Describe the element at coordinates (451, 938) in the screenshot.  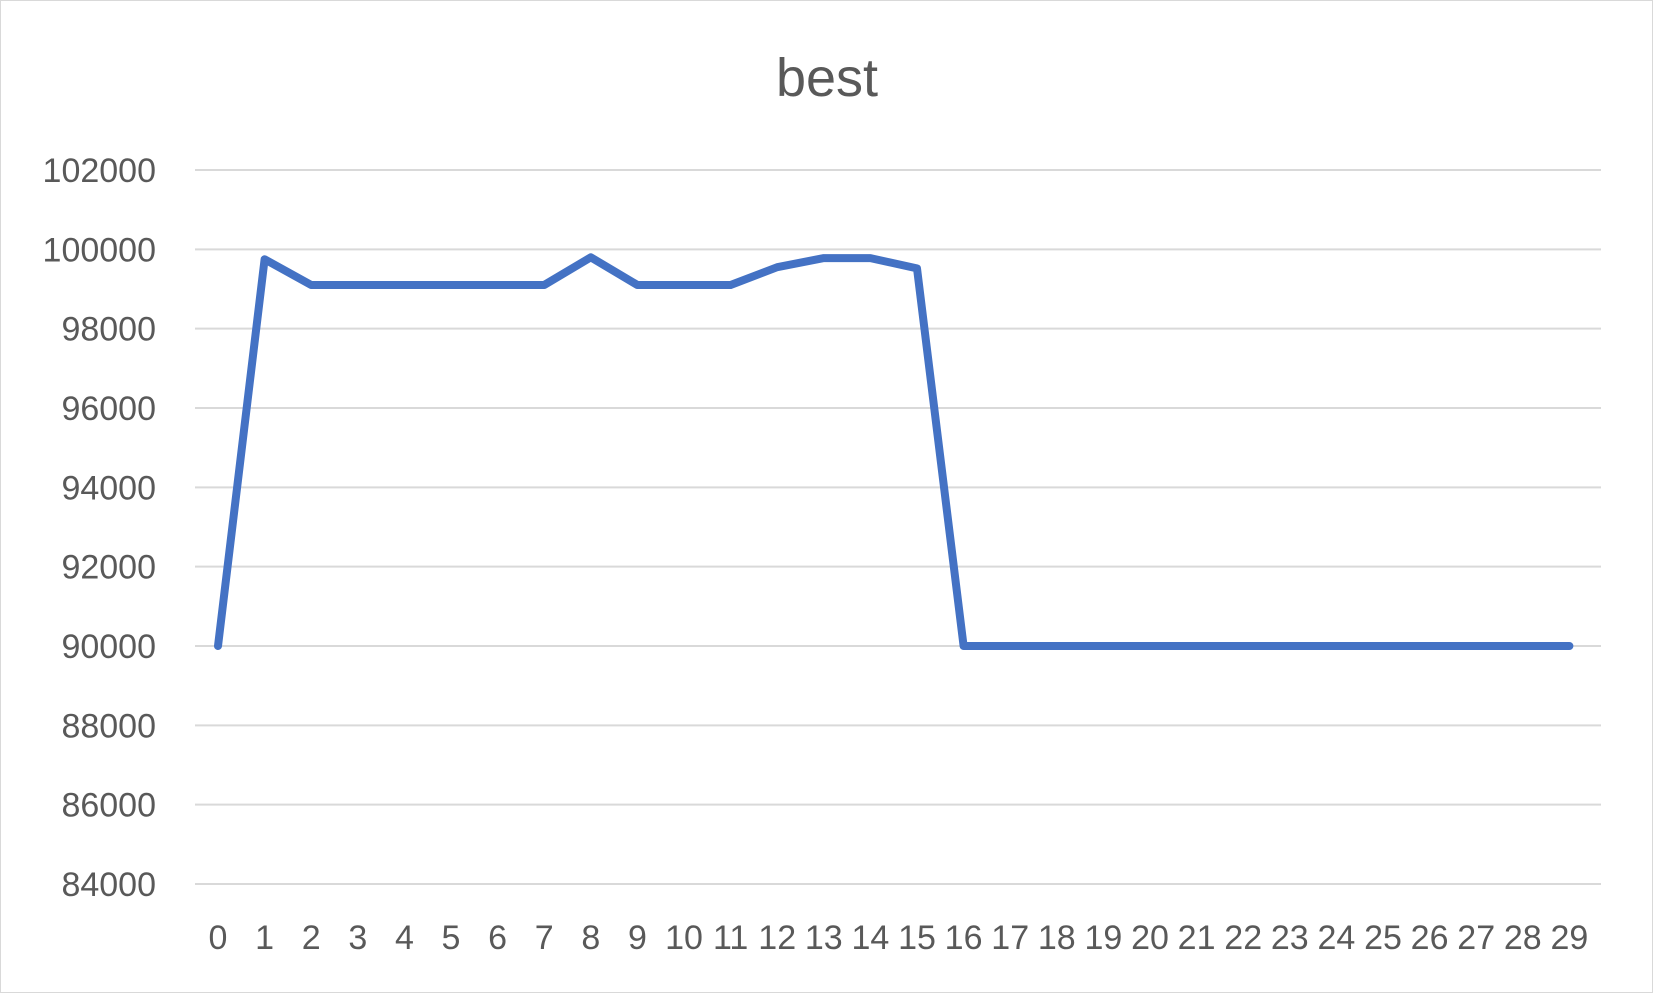
I see `x-tick-label: 5` at that location.